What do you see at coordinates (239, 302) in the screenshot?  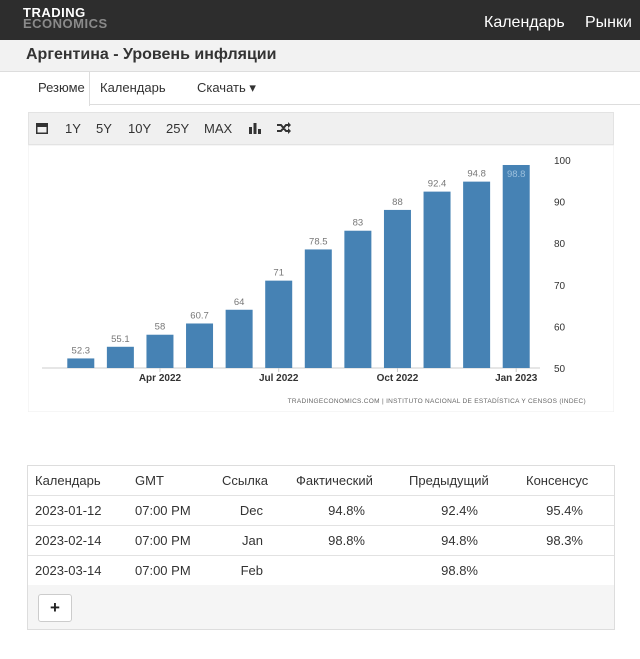 I see `data-label: 64` at bounding box center [239, 302].